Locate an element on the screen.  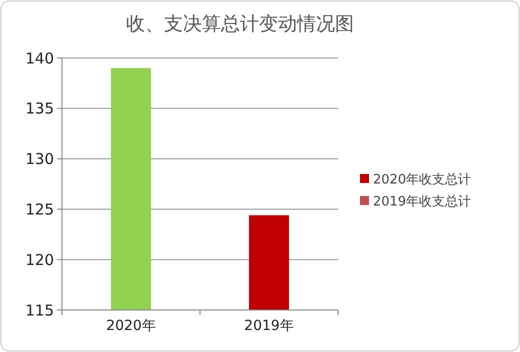
text: 2020年收支总计 is located at coordinates (422, 180).